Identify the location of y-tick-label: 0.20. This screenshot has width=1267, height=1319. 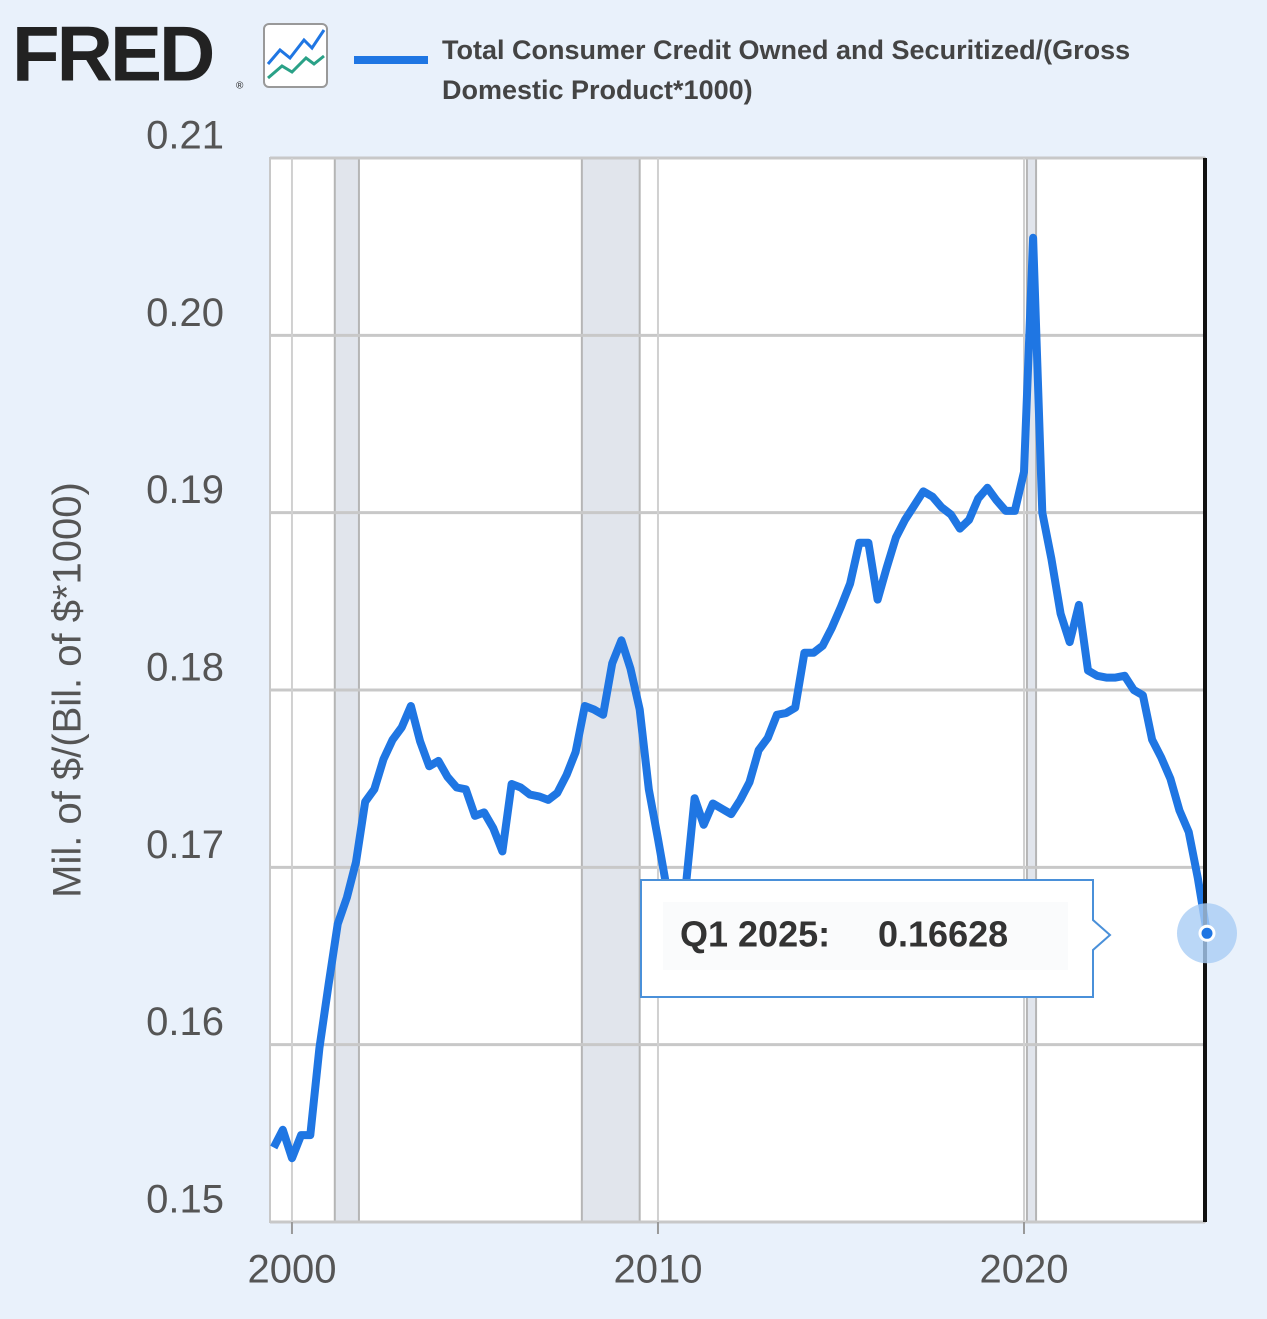
(185, 313).